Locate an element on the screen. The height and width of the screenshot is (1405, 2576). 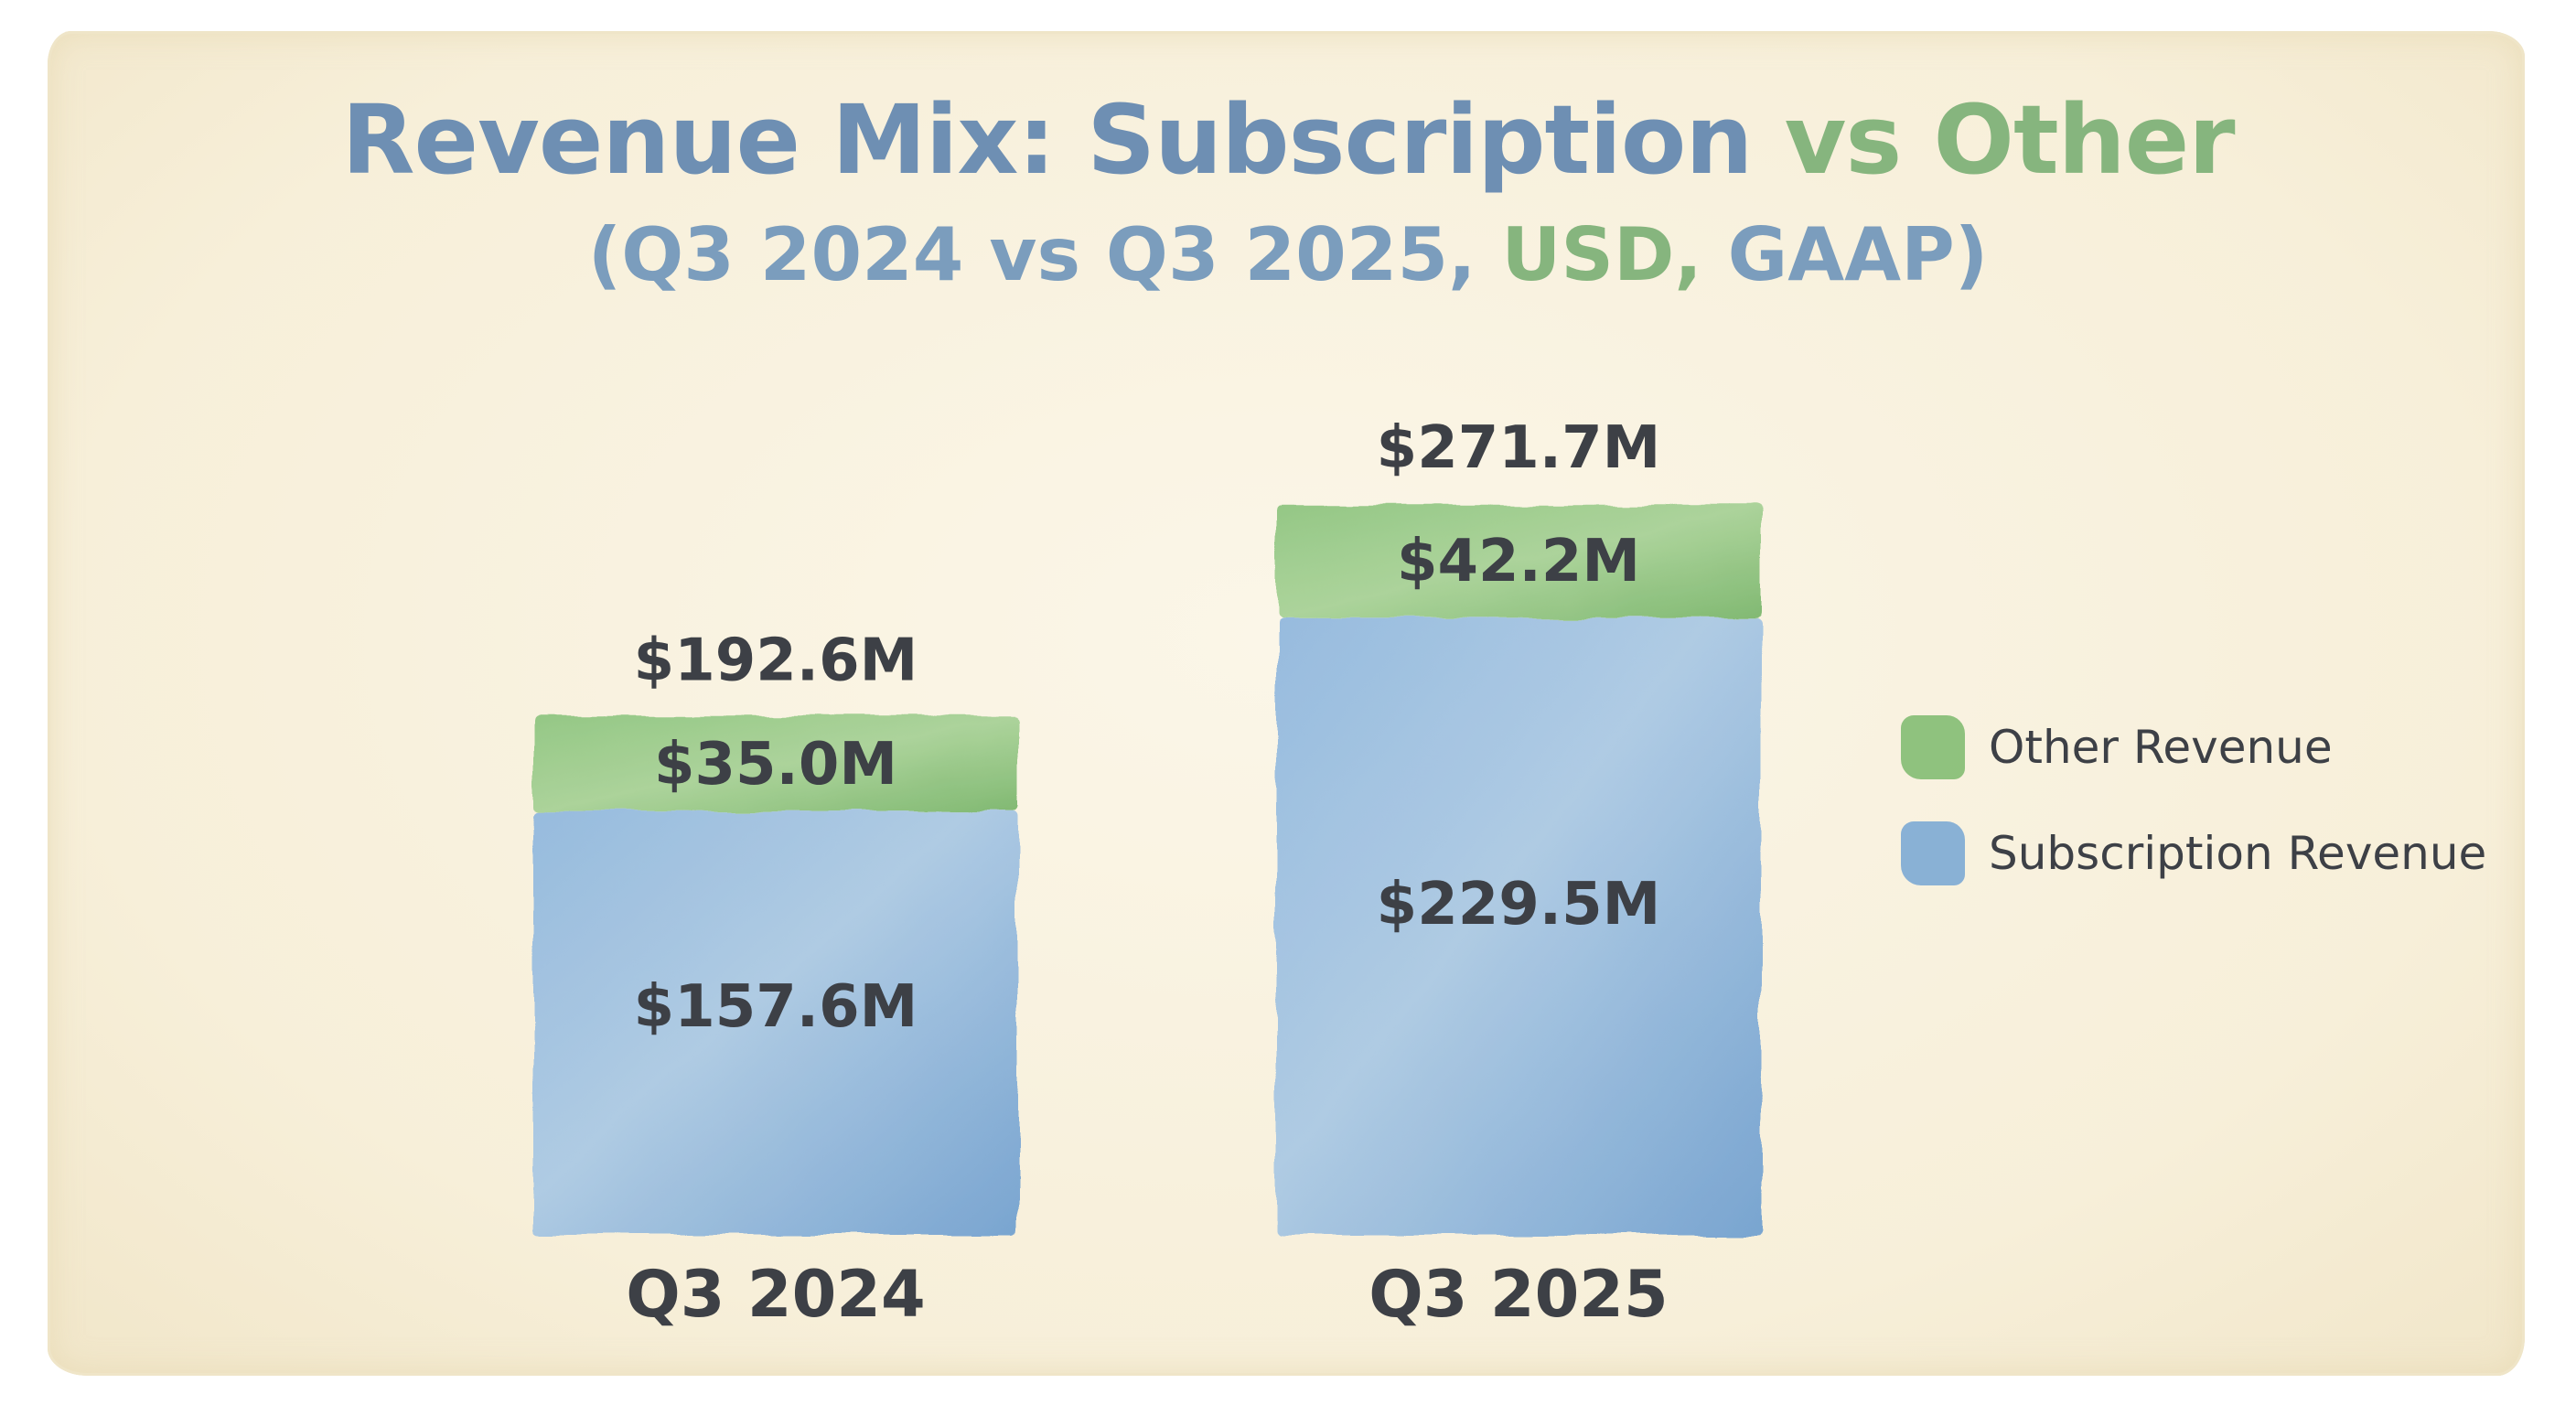
title-main: Revenue Mix: Subscription is located at coordinates (1047, 140).